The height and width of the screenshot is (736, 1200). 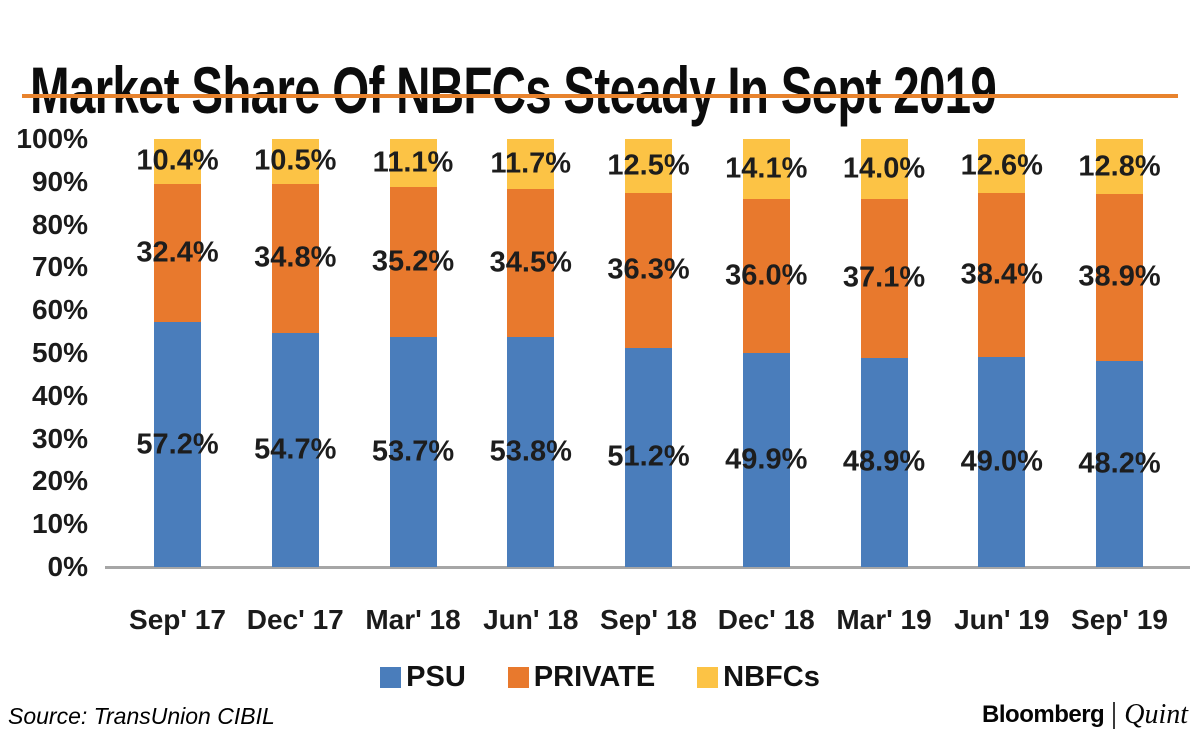 What do you see at coordinates (771, 677) in the screenshot?
I see `legend-label-nbfcs: NBFCs` at bounding box center [771, 677].